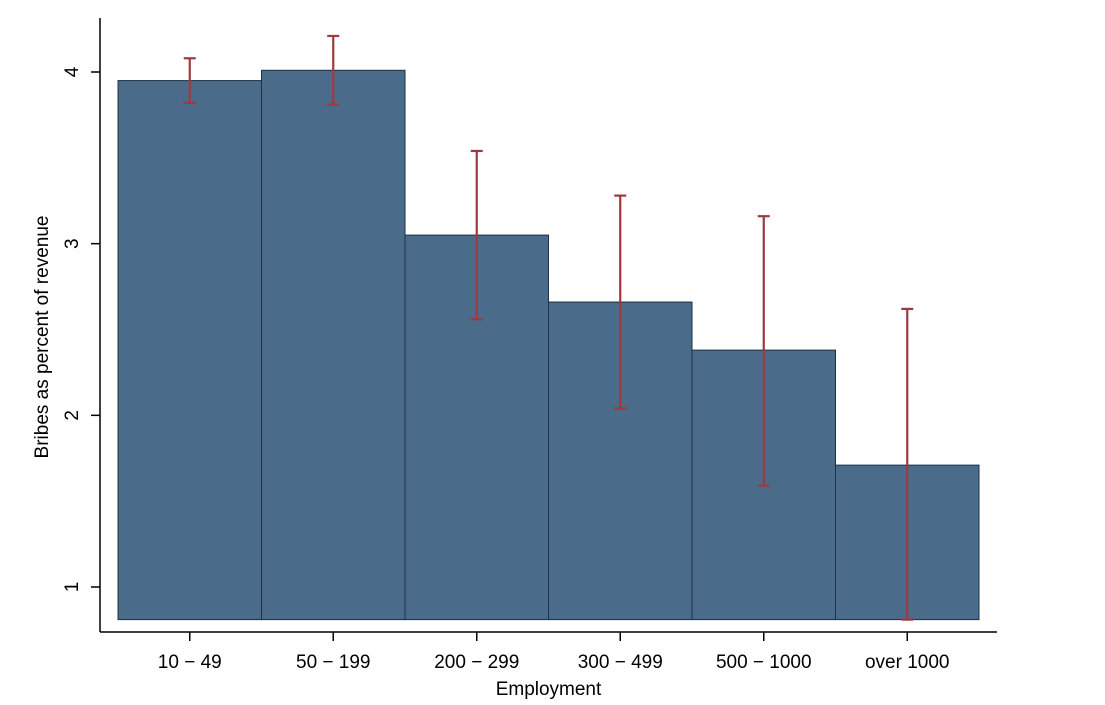 The image size is (1105, 705). What do you see at coordinates (764, 662) in the screenshot?
I see `x-tick-label: 500 − 1000` at bounding box center [764, 662].